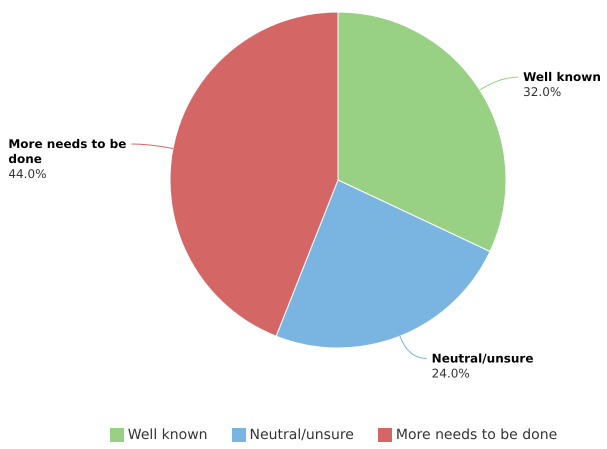 The width and height of the screenshot is (607, 449). I want to click on data-label: 44.0%, so click(27, 174).